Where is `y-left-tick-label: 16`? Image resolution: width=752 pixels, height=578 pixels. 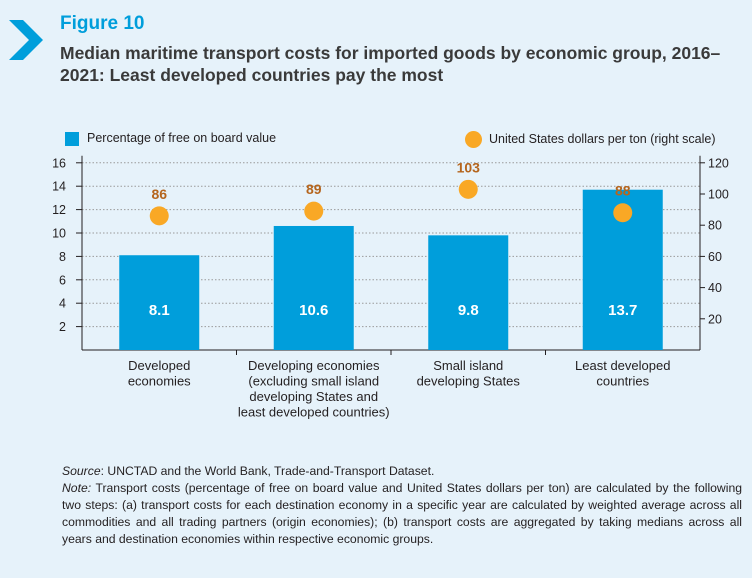
y-left-tick-label: 16 is located at coordinates (59, 163).